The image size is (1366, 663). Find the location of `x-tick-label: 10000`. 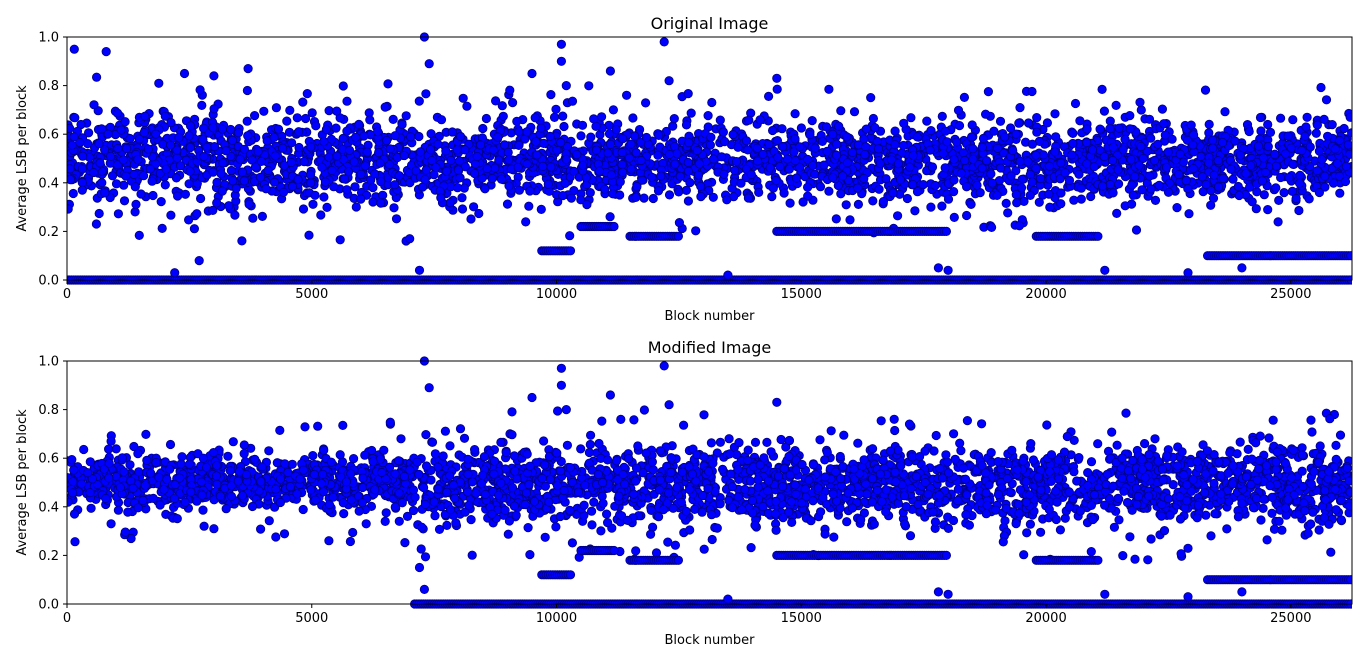

x-tick-label: 10000 is located at coordinates (556, 294).